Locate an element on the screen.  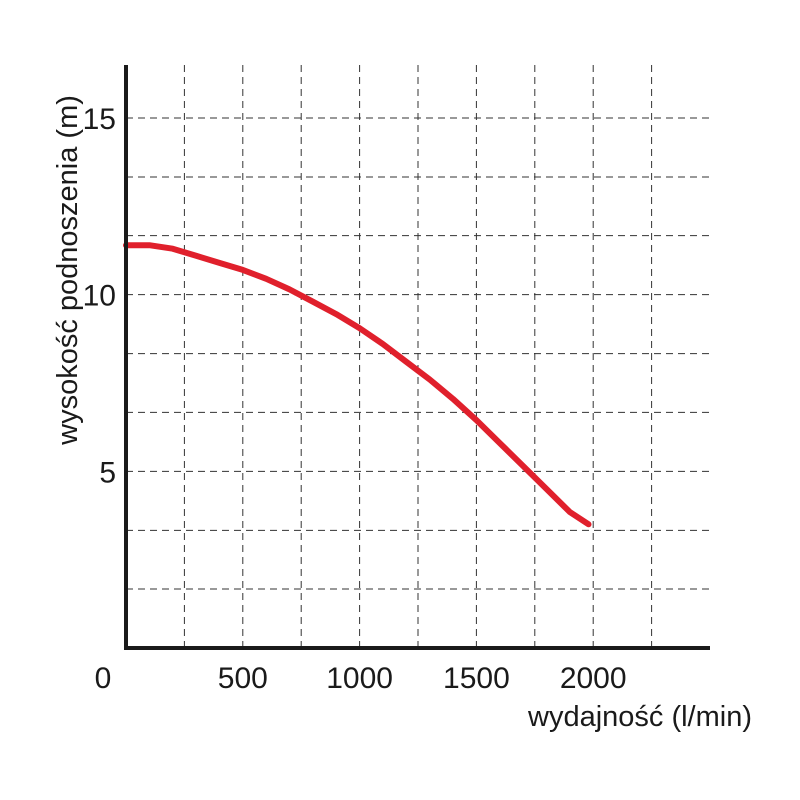
x-tick-label: 0 is located at coordinates (103, 678).